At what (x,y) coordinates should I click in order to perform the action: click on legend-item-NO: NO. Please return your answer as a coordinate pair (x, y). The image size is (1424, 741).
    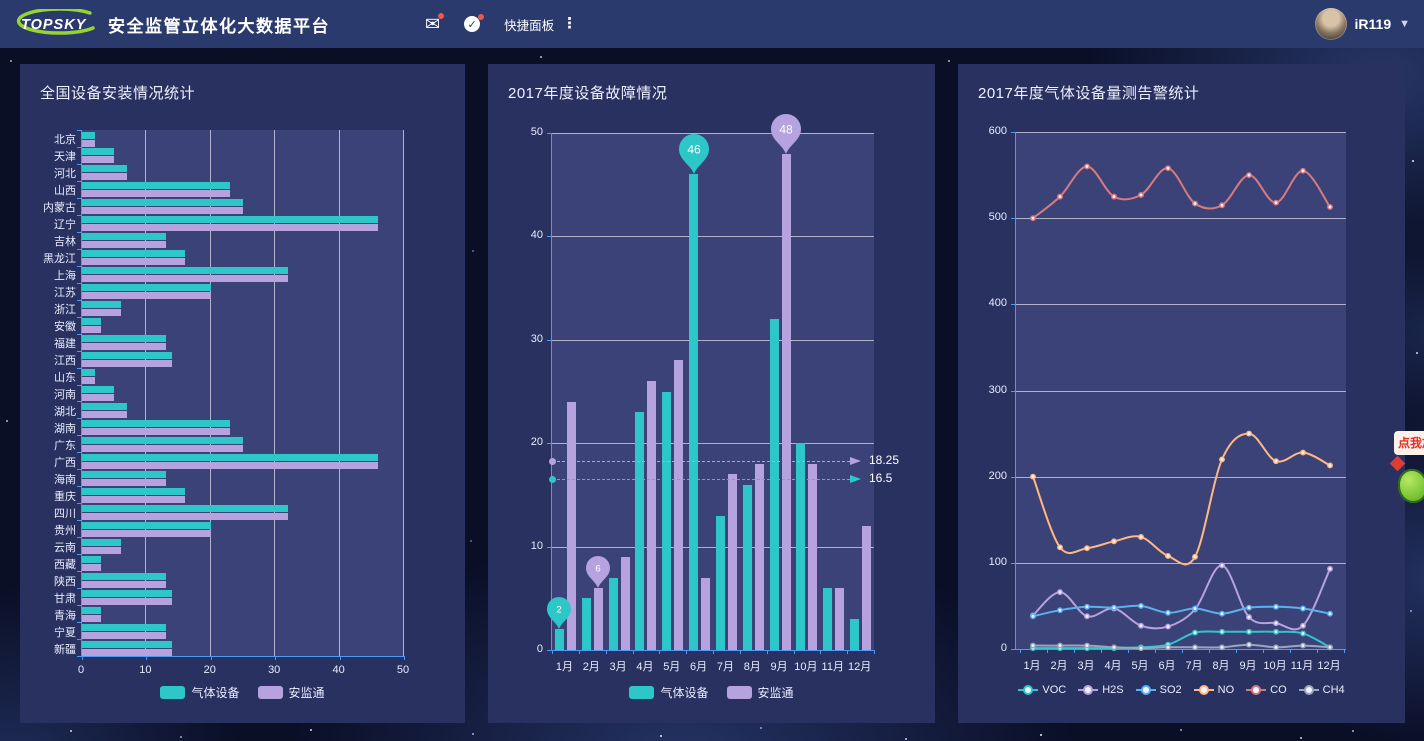
    Looking at the image, I should click on (1214, 690).